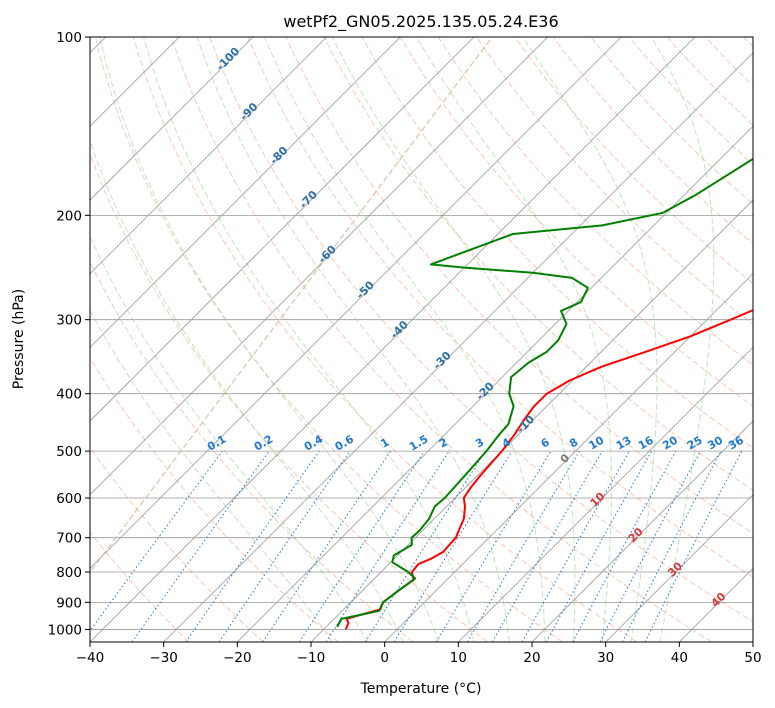 Image resolution: width=775 pixels, height=708 pixels. What do you see at coordinates (418, 443) in the screenshot?
I see `mixing-ratio-label: 1.5` at bounding box center [418, 443].